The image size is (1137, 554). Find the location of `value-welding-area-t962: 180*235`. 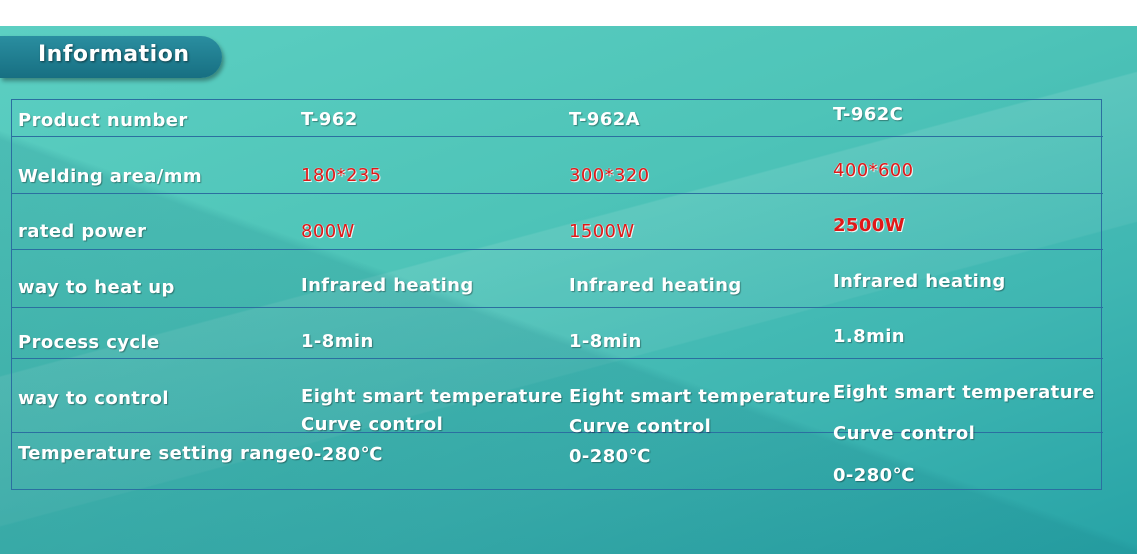

value-welding-area-t962: 180*235 is located at coordinates (341, 175).